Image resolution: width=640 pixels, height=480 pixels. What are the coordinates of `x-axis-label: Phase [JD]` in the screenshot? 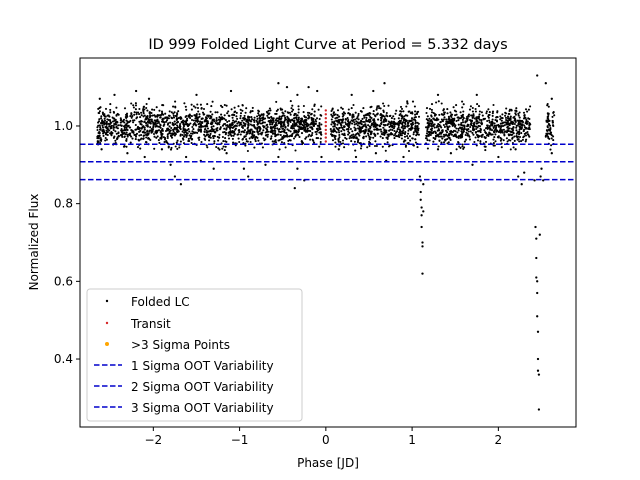 It's located at (328, 463).